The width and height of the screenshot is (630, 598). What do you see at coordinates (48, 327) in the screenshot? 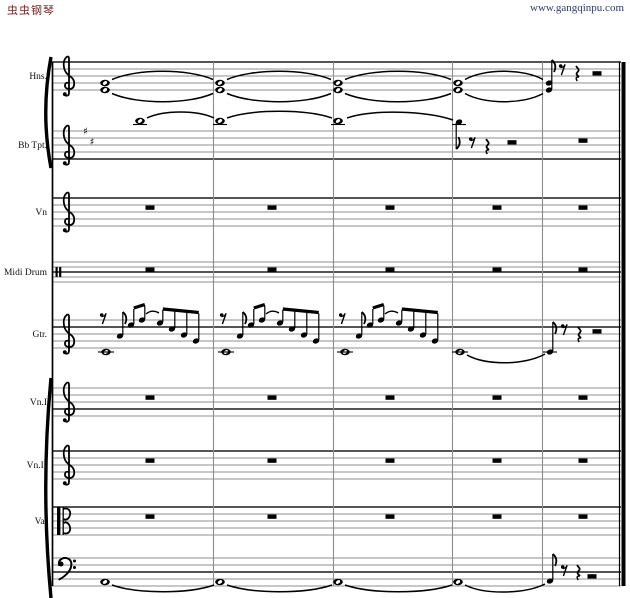
I see `system-brackets` at bounding box center [48, 327].